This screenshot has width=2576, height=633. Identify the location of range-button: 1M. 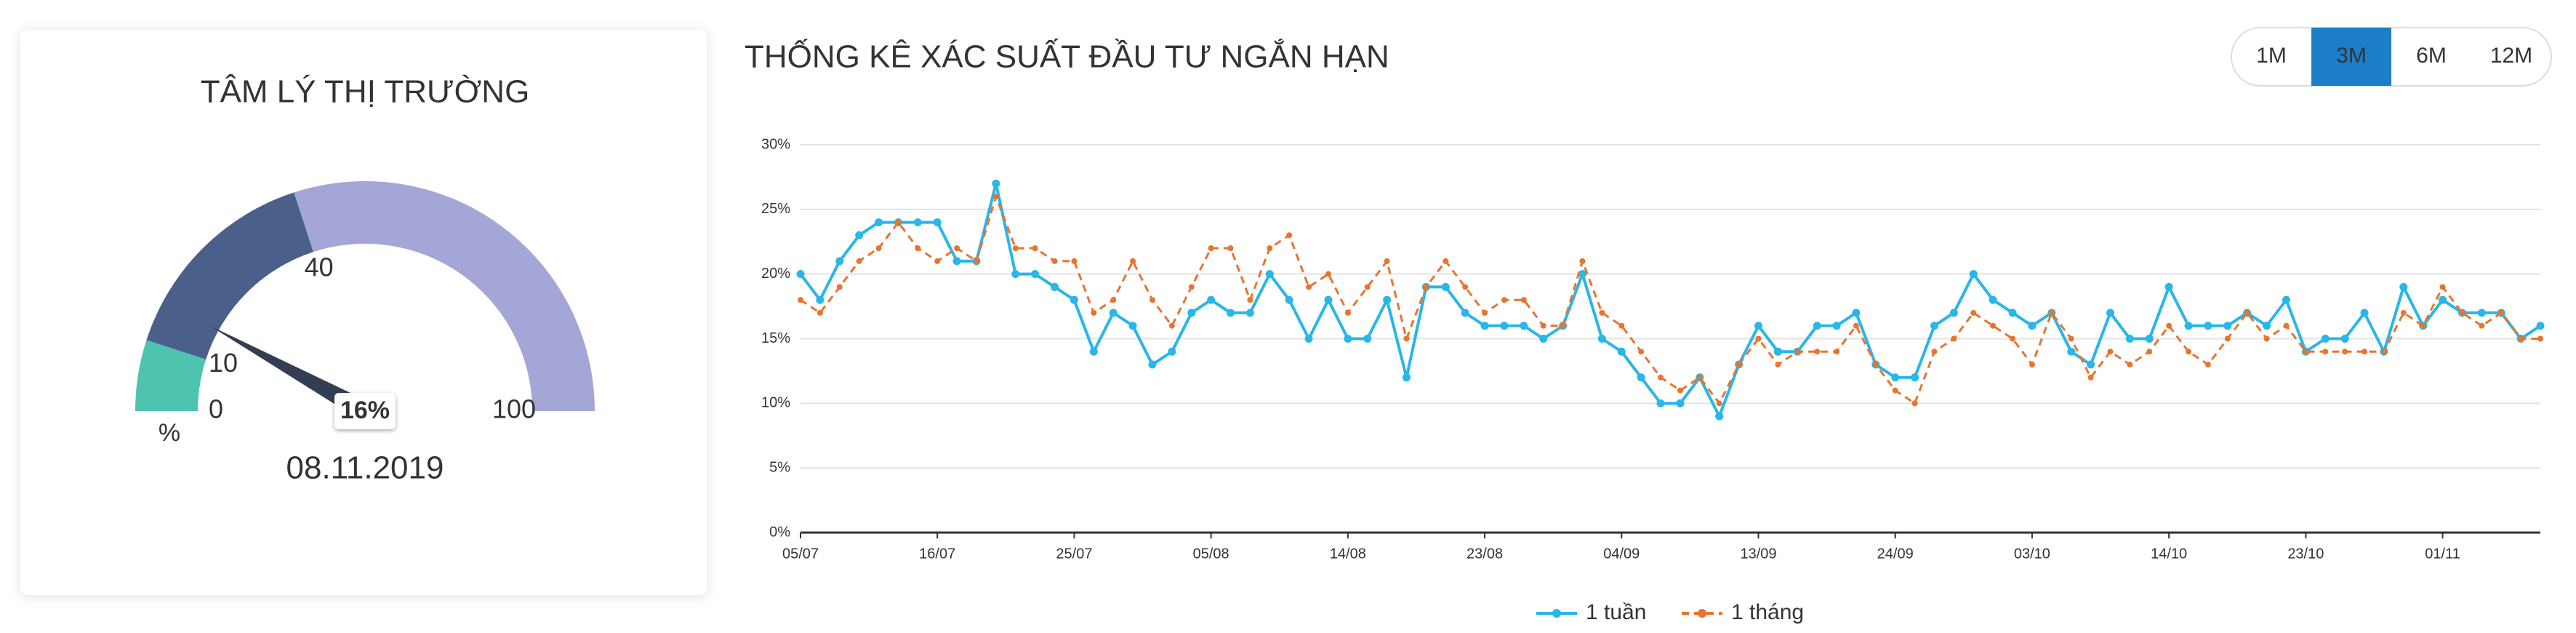
(2271, 56).